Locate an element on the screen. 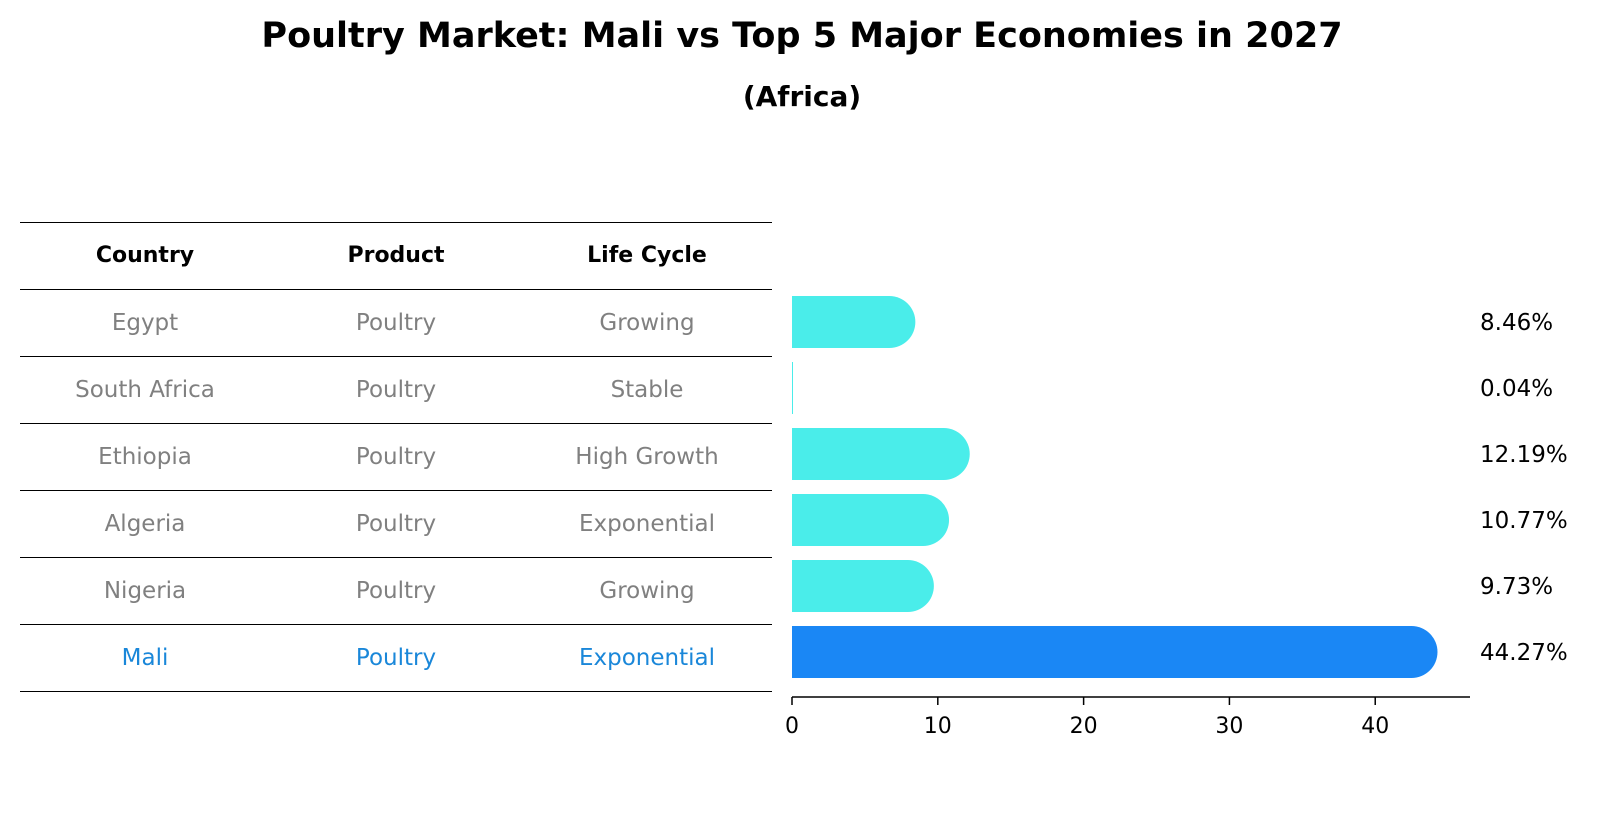 This screenshot has width=1604, height=823. bar-egypt is located at coordinates (854, 322).